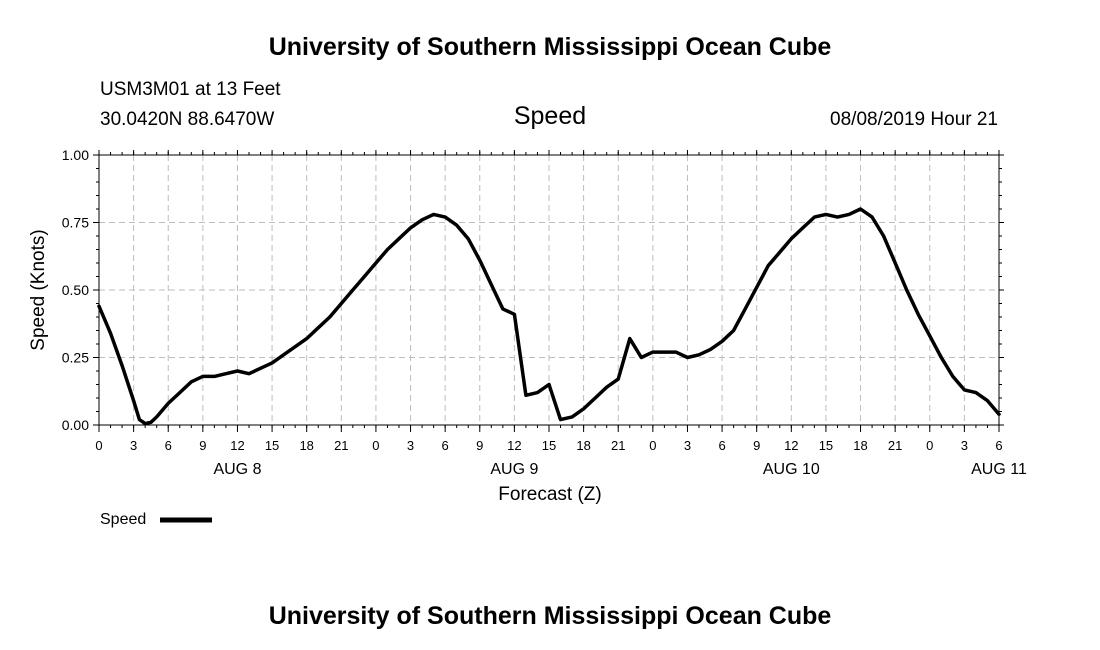  I want to click on x-day-label: AUG 8, so click(237, 469).